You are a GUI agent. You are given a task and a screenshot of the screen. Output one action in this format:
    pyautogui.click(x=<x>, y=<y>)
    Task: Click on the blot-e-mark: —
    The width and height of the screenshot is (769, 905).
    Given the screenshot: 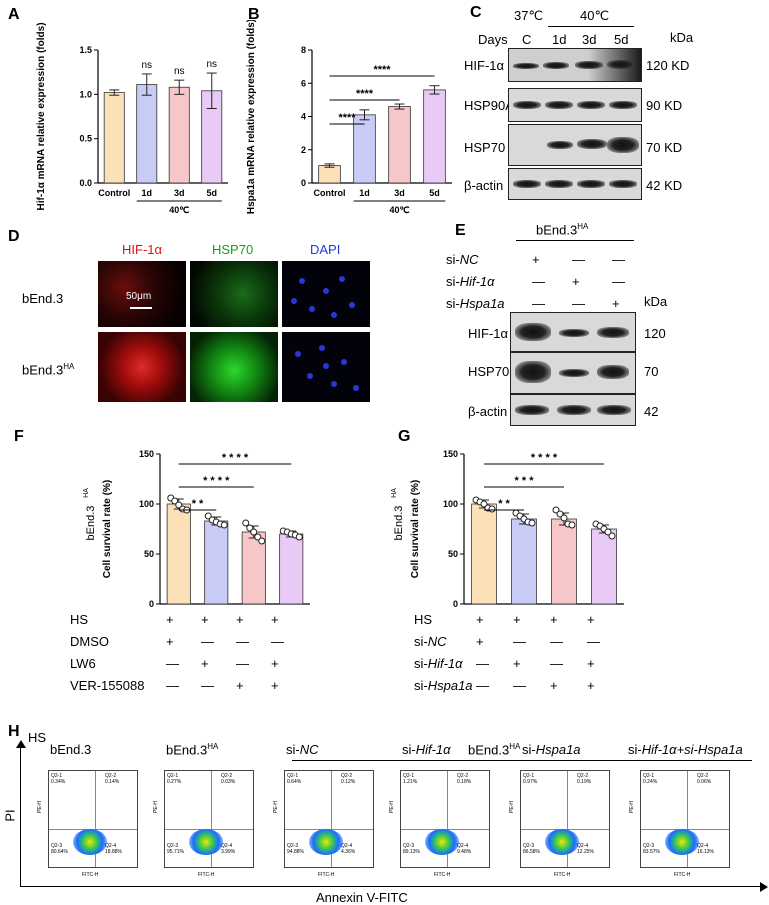 What is the action you would take?
    pyautogui.click(x=618, y=259)
    